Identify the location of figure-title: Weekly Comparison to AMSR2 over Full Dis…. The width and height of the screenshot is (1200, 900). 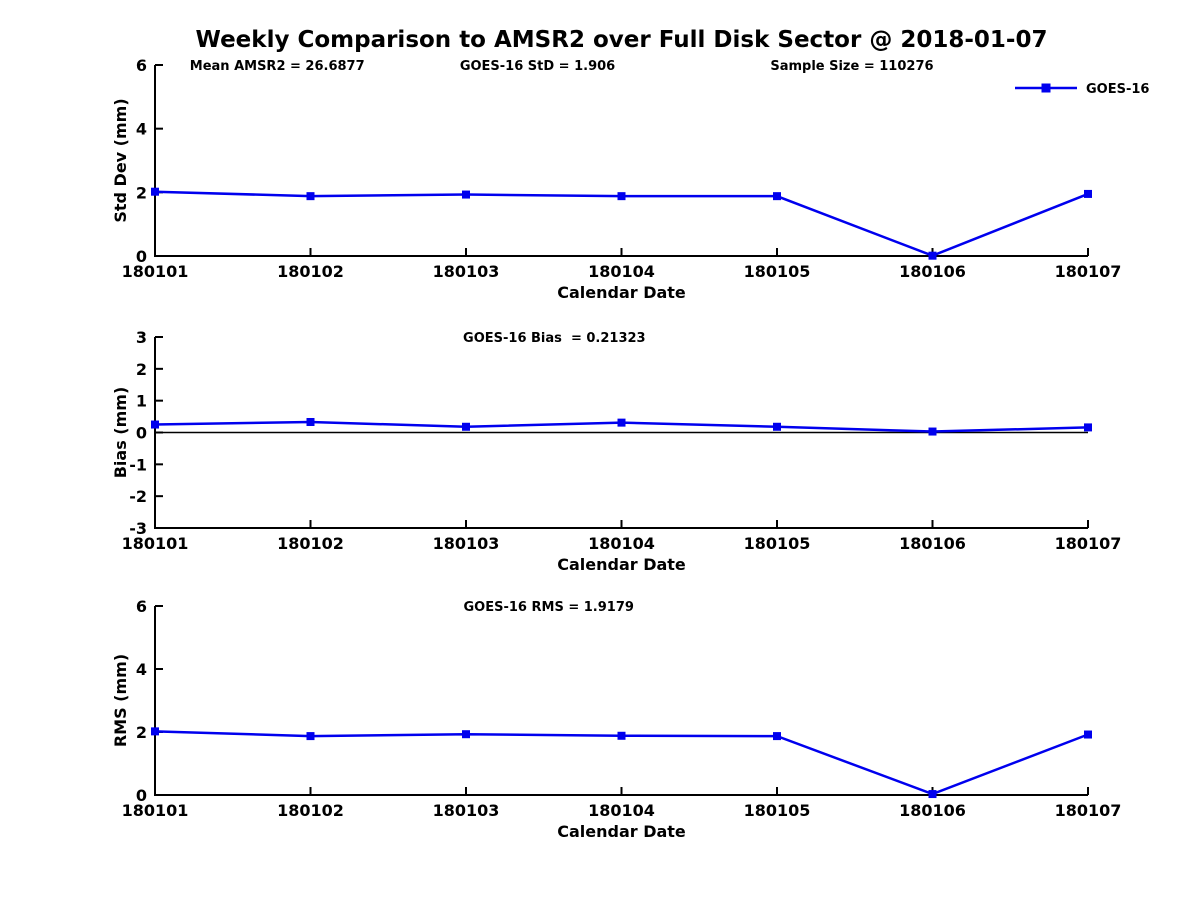
(621, 40).